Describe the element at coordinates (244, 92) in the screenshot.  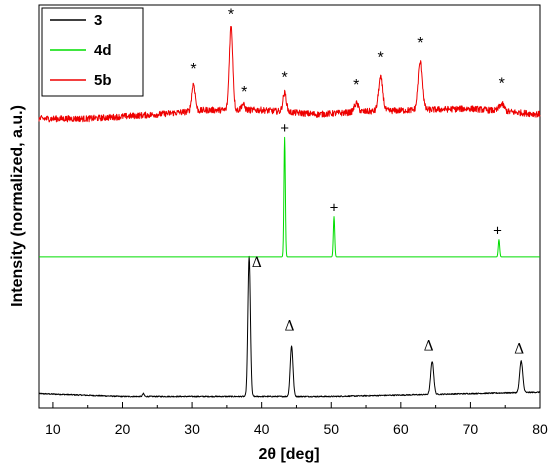
I see `peak-marker-5b-3: *` at that location.